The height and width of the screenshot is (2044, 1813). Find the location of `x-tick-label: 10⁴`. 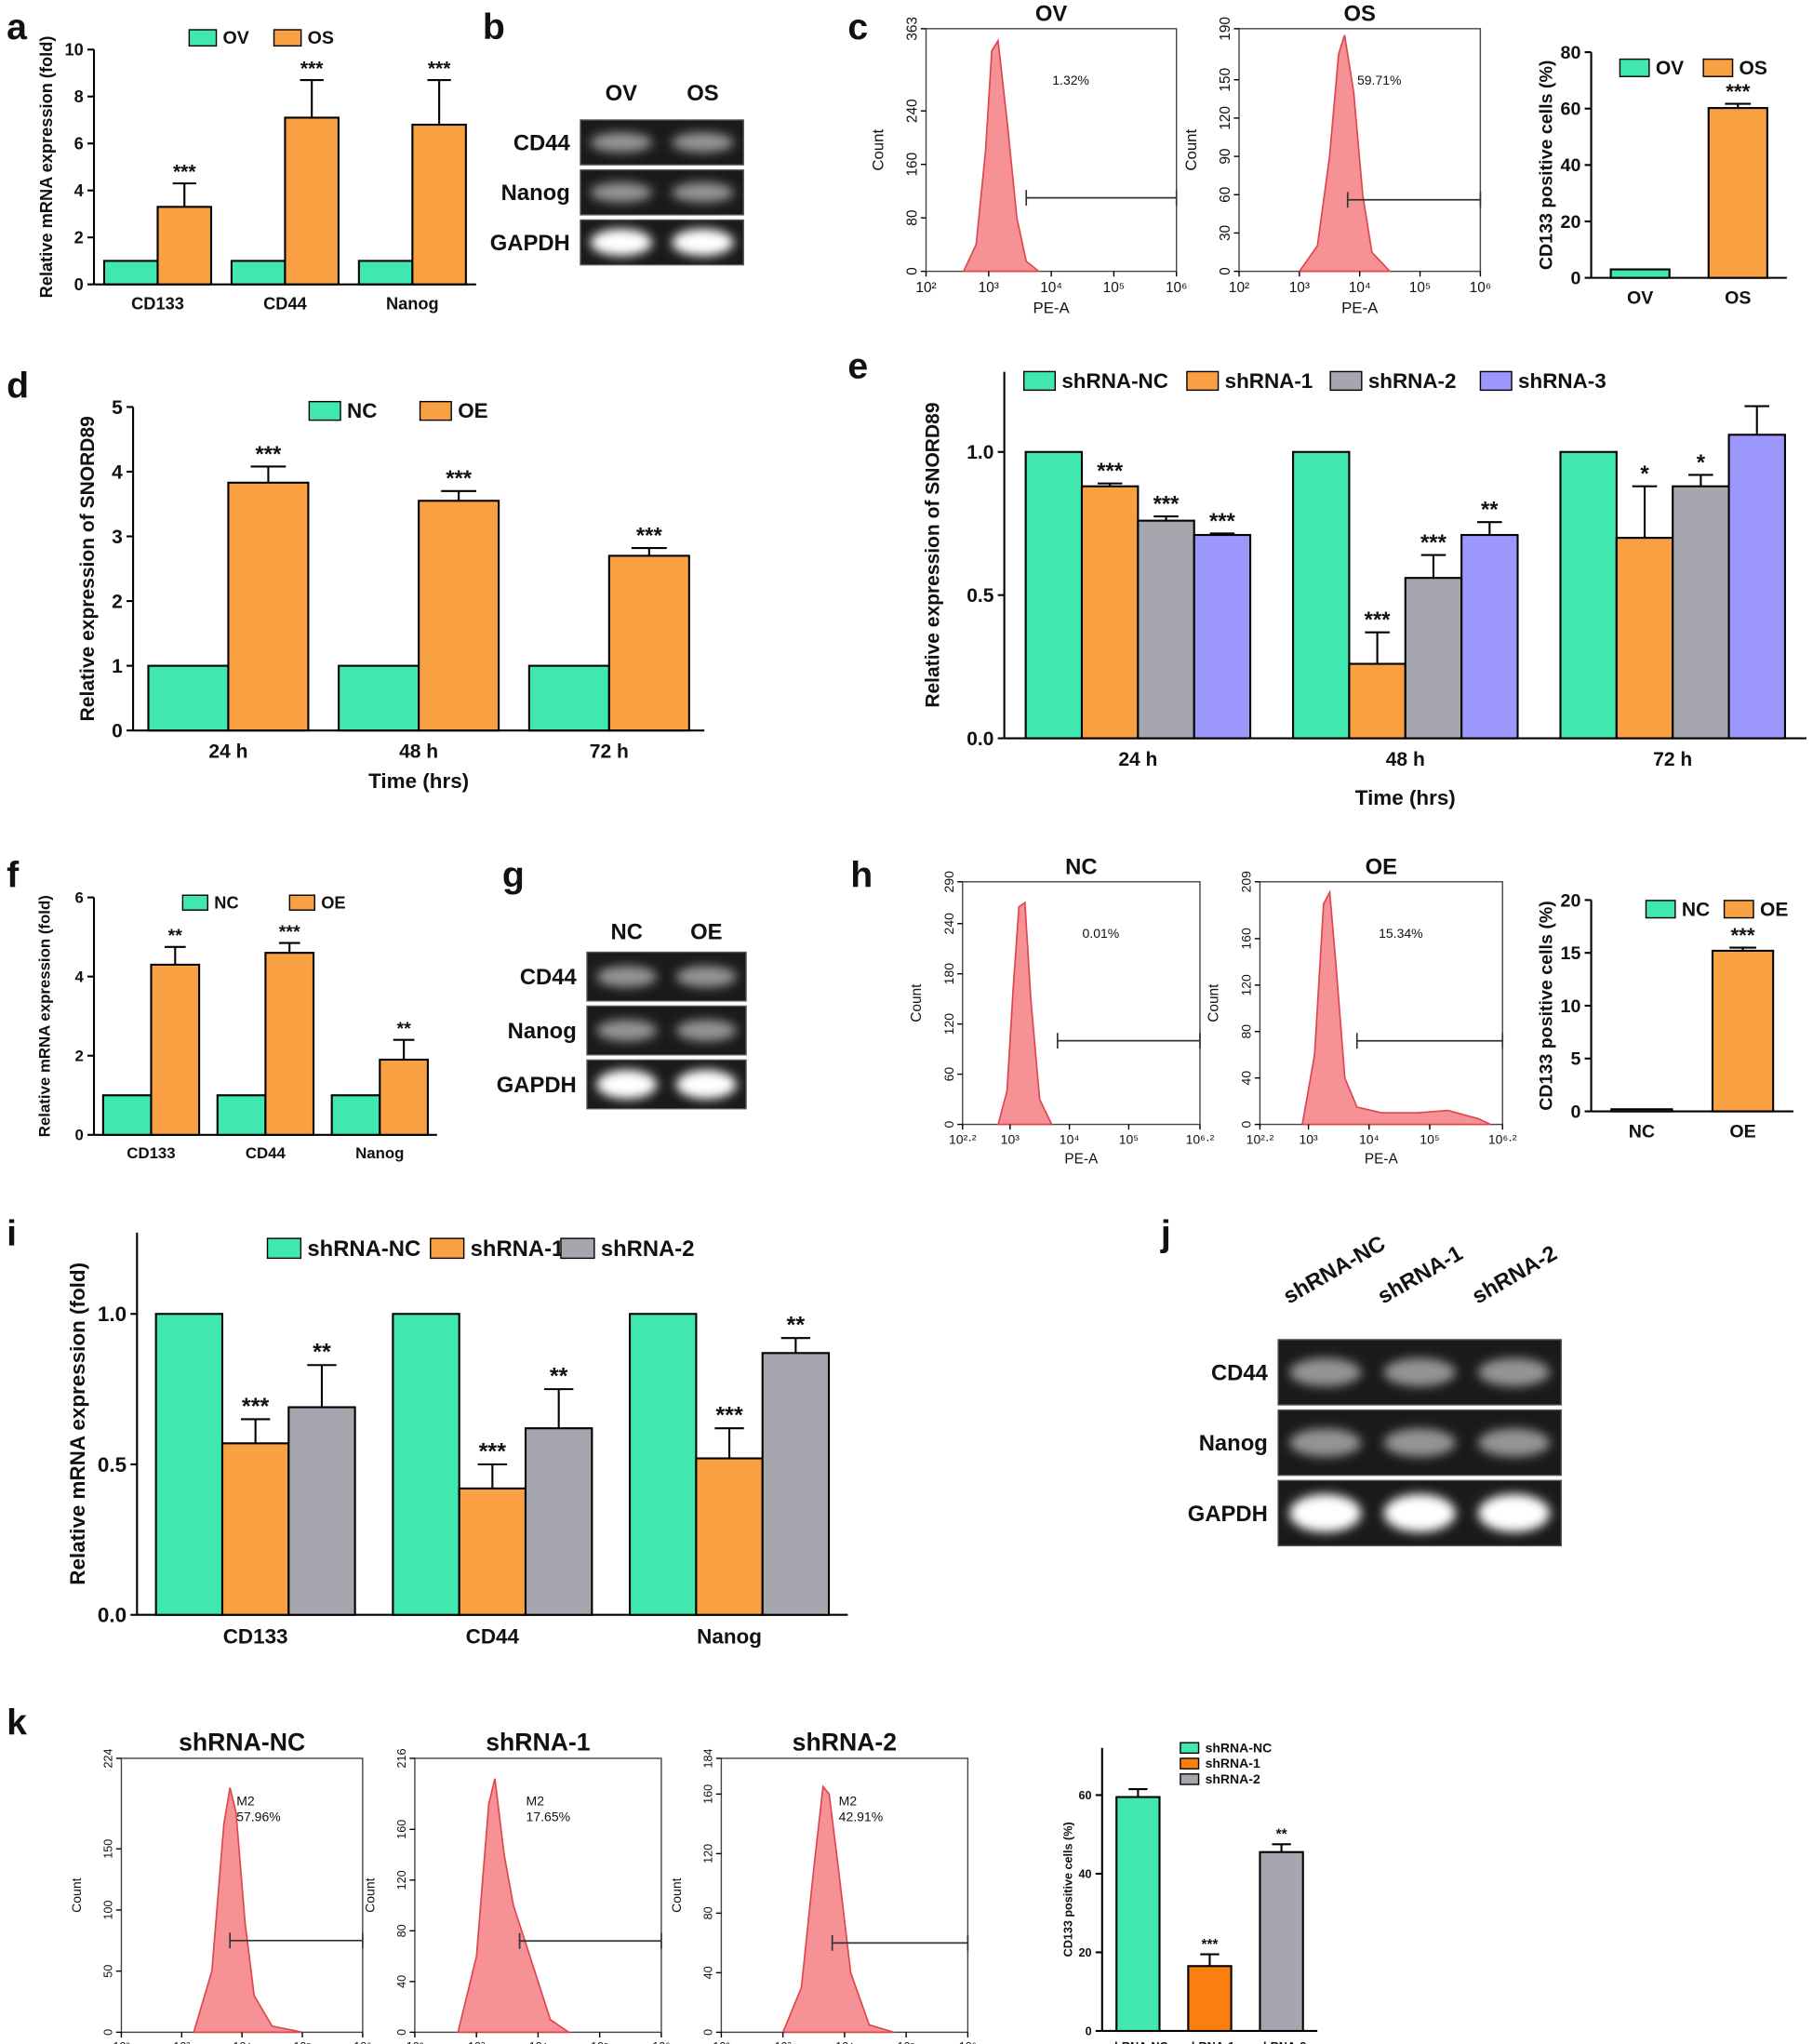

x-tick-label: 10⁴ is located at coordinates (1369, 1139).